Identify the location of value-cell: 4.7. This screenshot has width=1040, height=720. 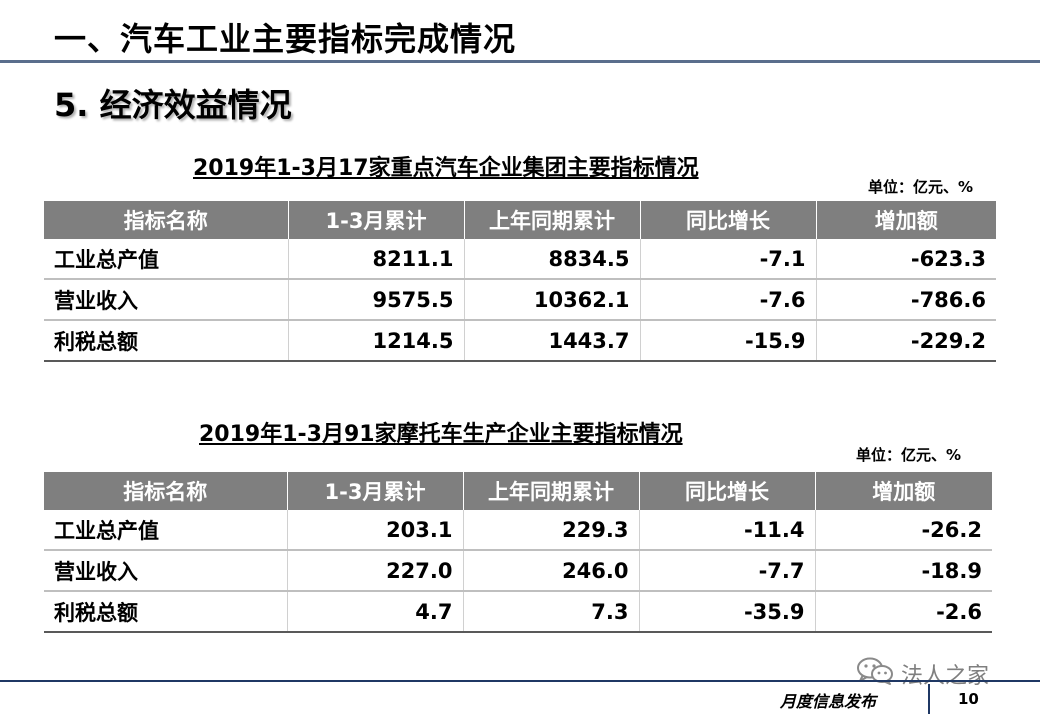
(374, 612).